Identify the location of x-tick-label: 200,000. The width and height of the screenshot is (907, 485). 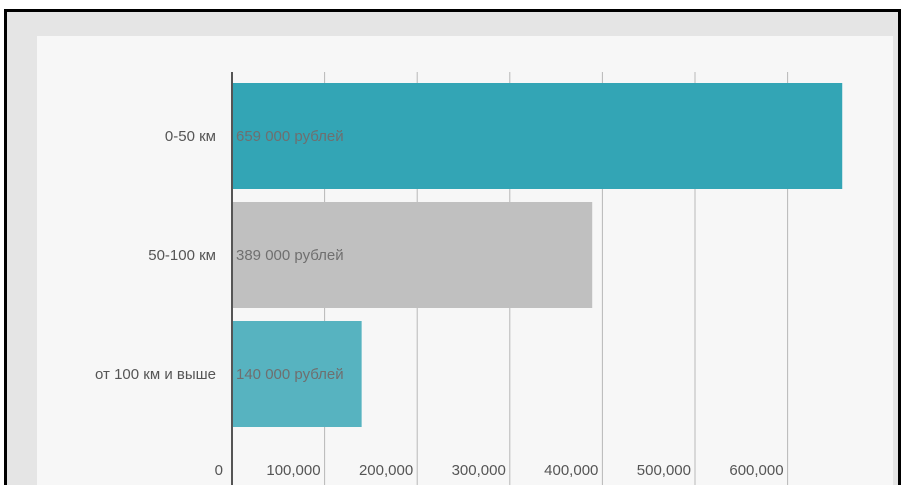
(386, 470).